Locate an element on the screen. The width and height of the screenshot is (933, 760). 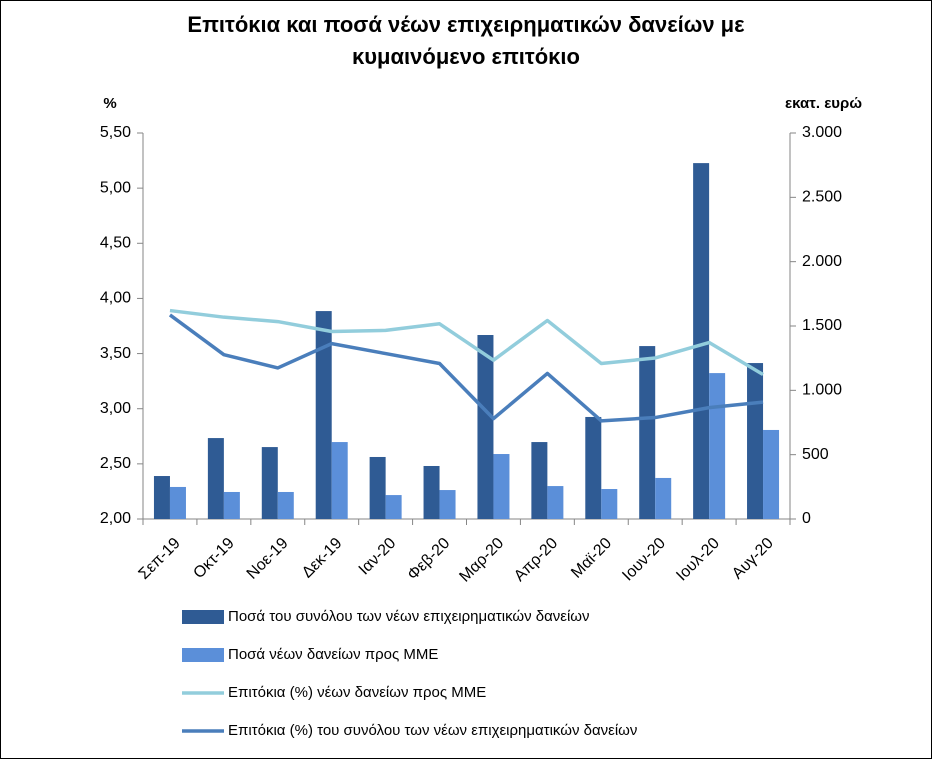
legend-label: Επιτόκια (%) νέων δανείων προς ΜΜΕ is located at coordinates (357, 692).